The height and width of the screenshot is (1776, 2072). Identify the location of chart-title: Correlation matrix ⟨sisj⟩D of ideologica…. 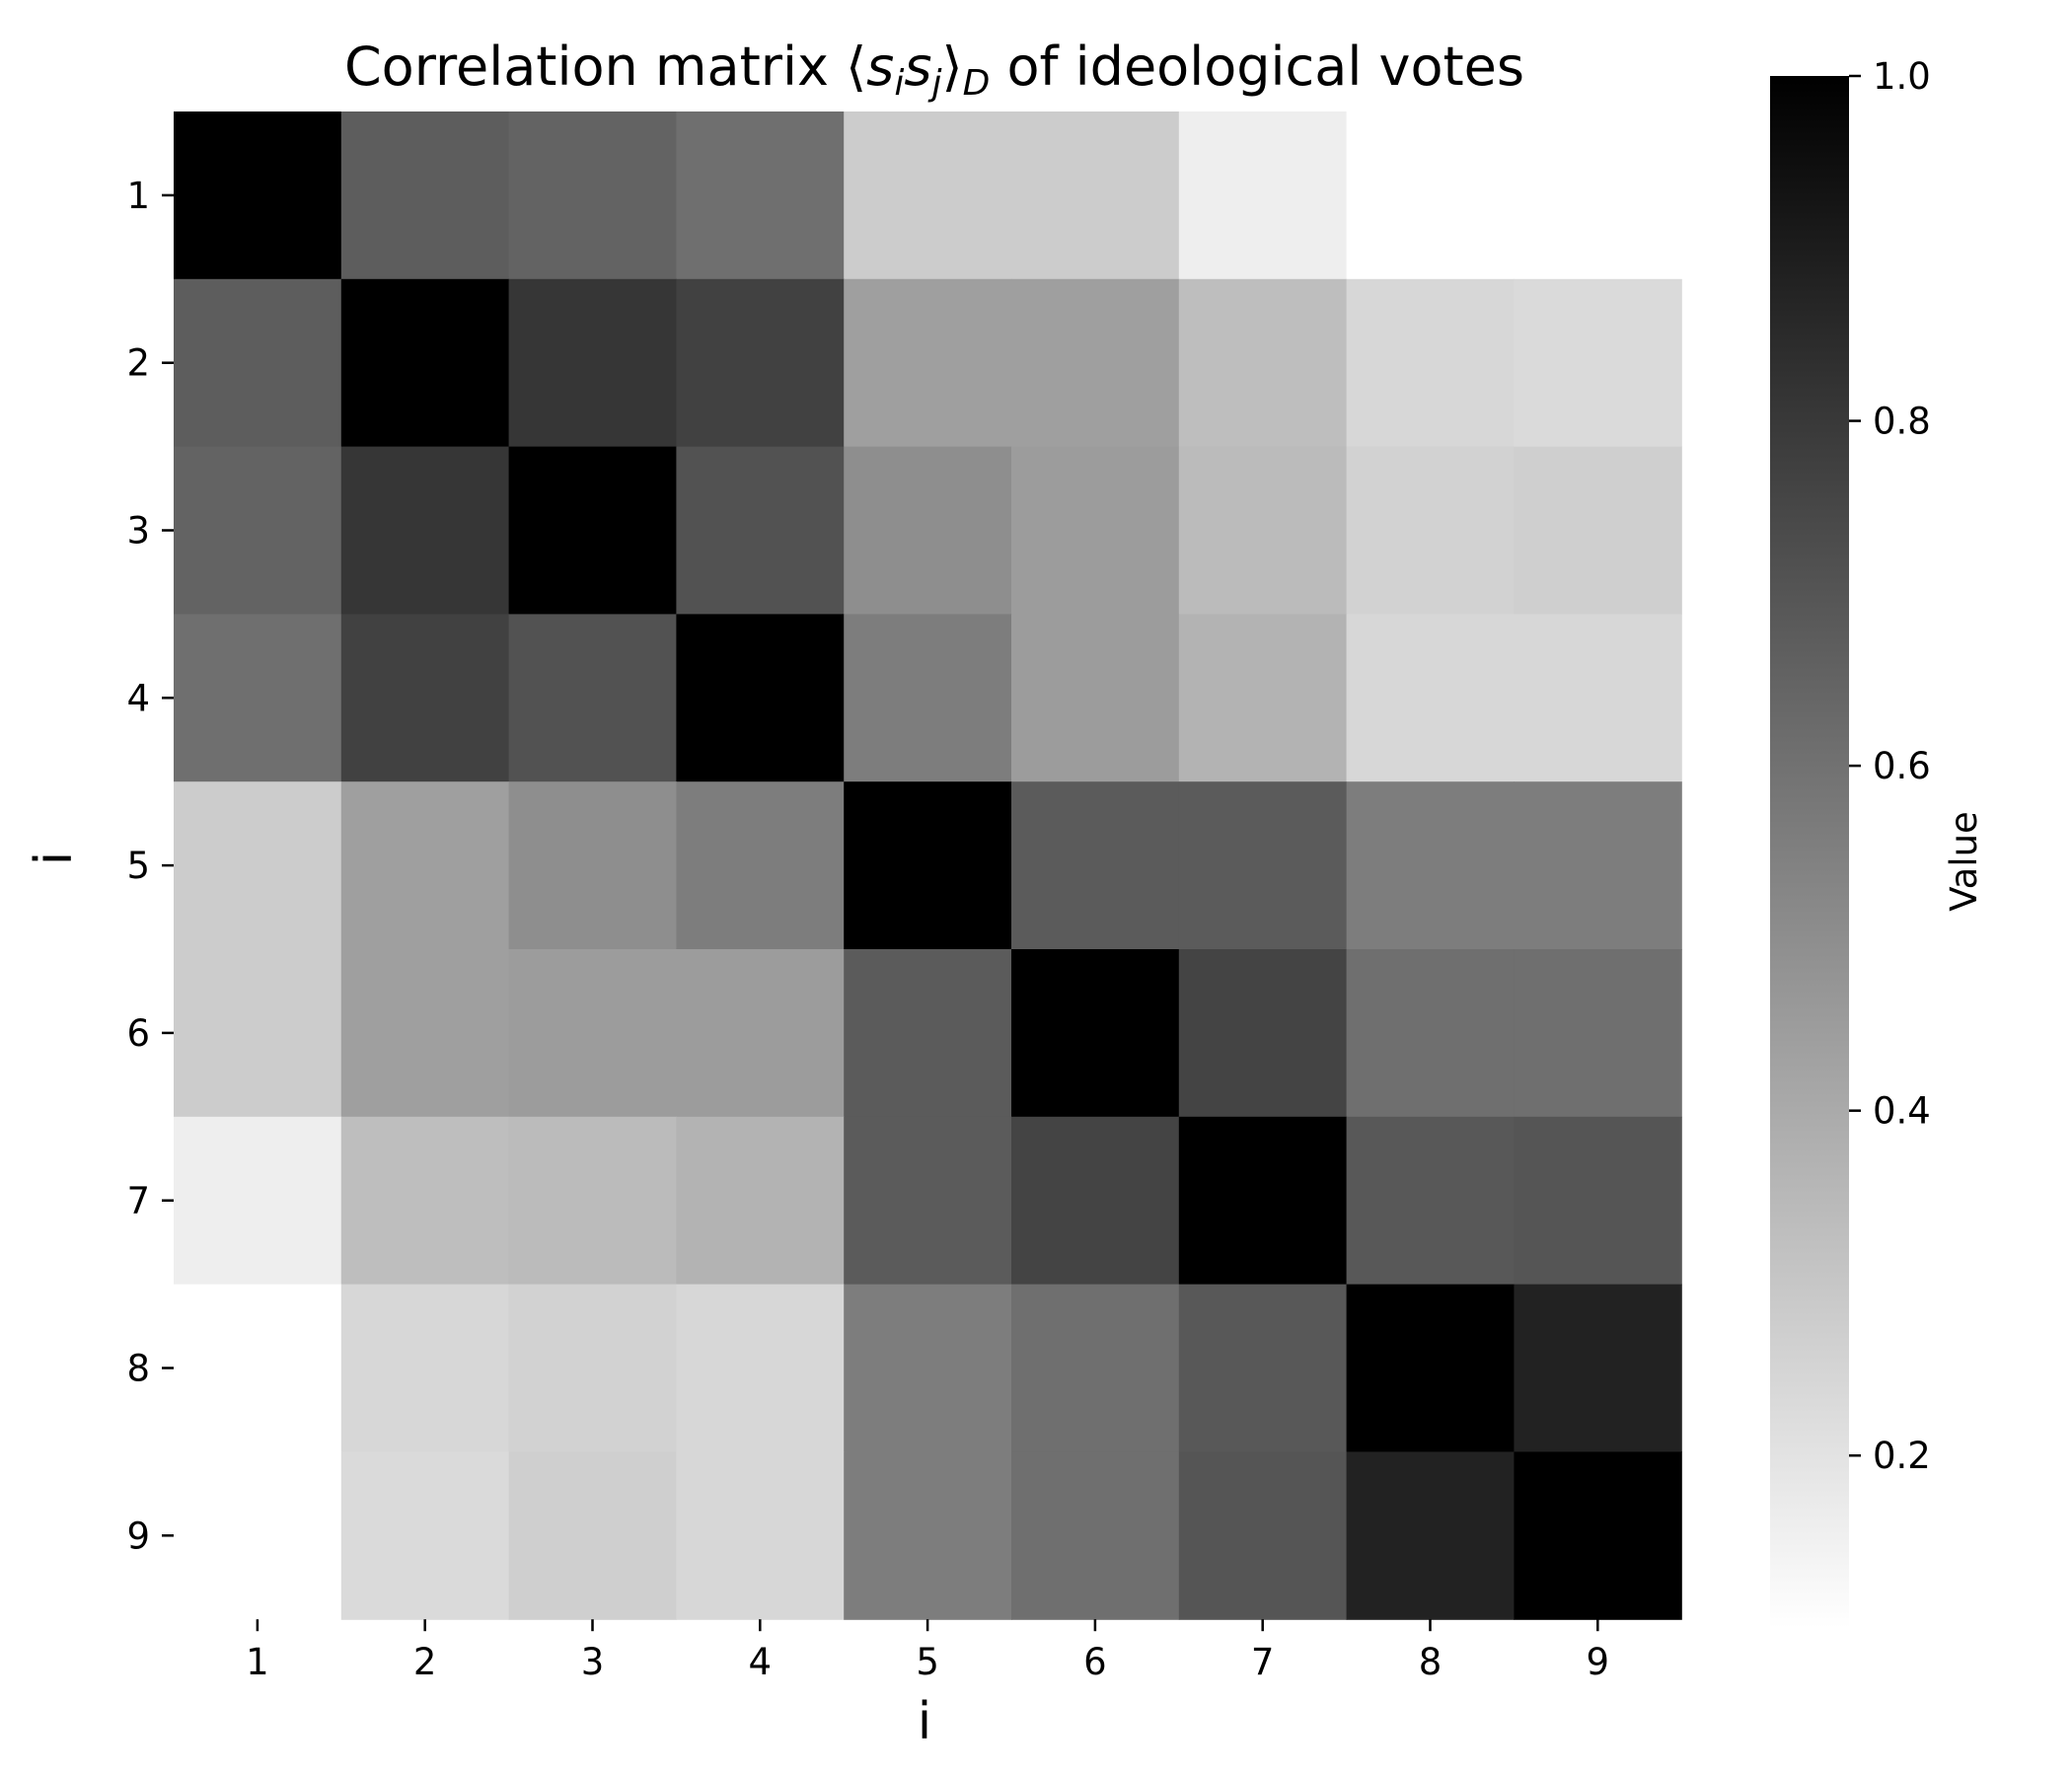
(934, 70).